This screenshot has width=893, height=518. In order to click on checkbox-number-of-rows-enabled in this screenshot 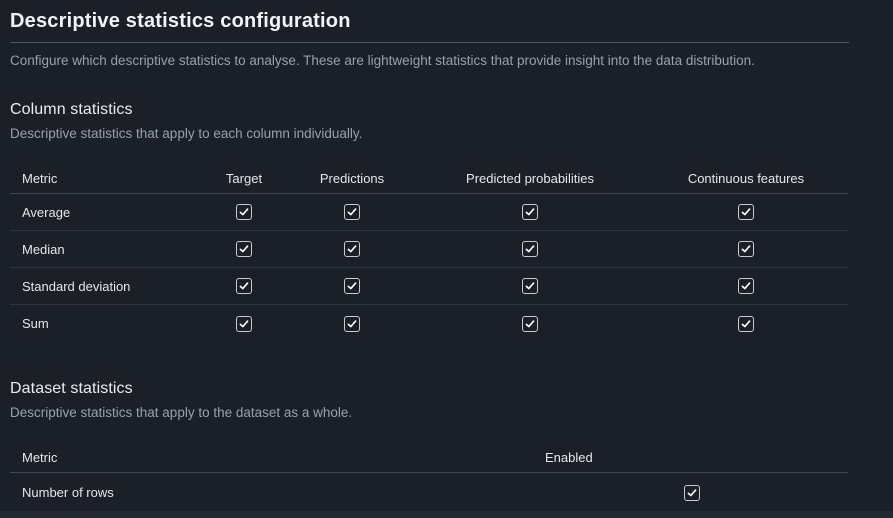, I will do `click(691, 492)`.